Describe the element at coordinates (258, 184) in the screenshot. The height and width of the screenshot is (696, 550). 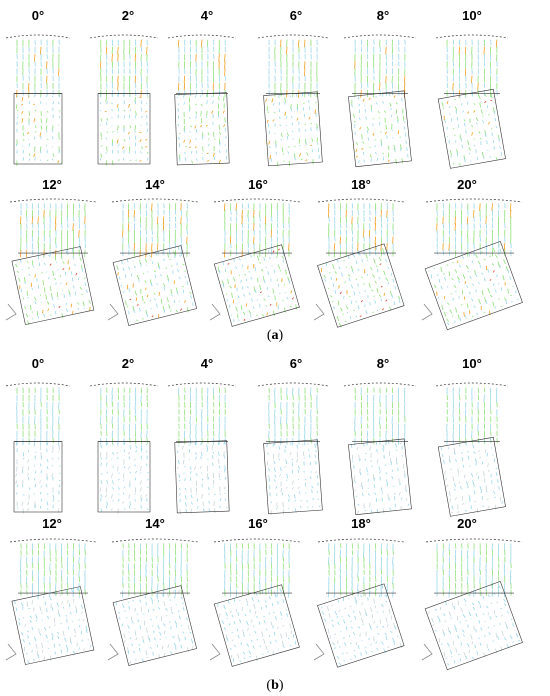
I see `angle-label-a-16: 16°` at that location.